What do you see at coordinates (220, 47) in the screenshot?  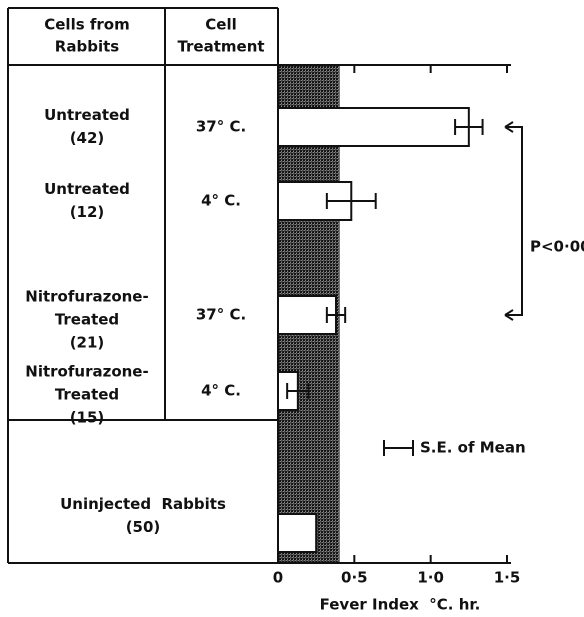 I see `header-text: Treatment` at bounding box center [220, 47].